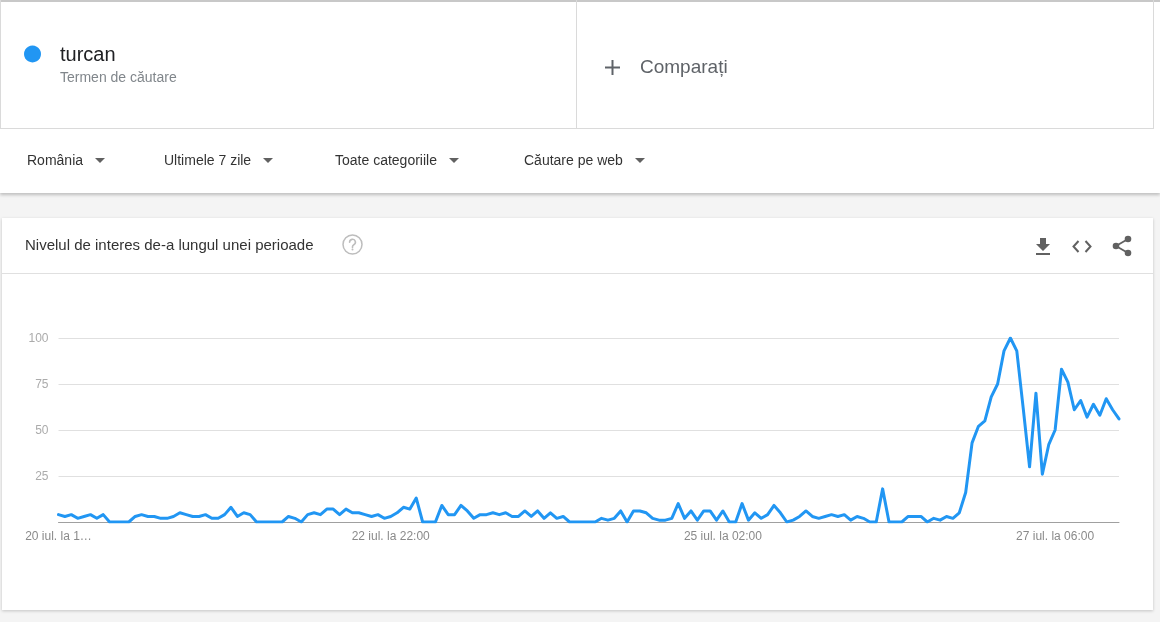  I want to click on text: Ultimele 7 zile, so click(208, 160).